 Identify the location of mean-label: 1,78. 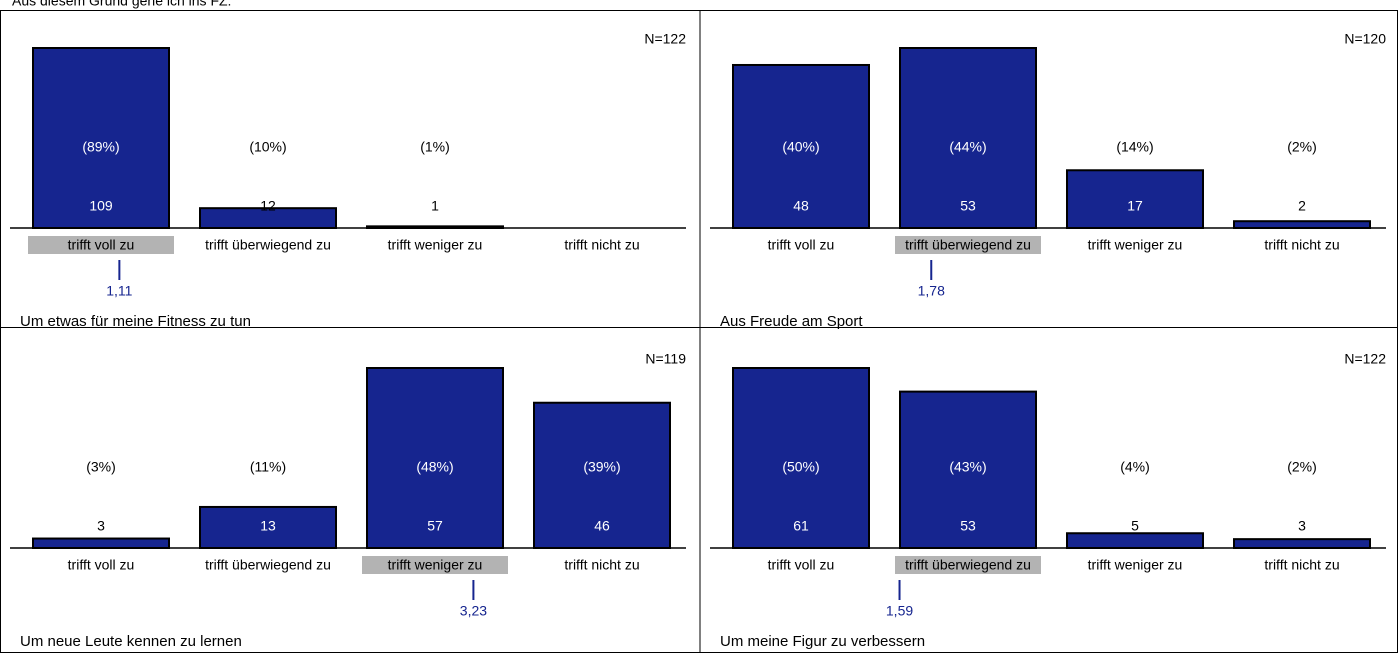
(931, 291).